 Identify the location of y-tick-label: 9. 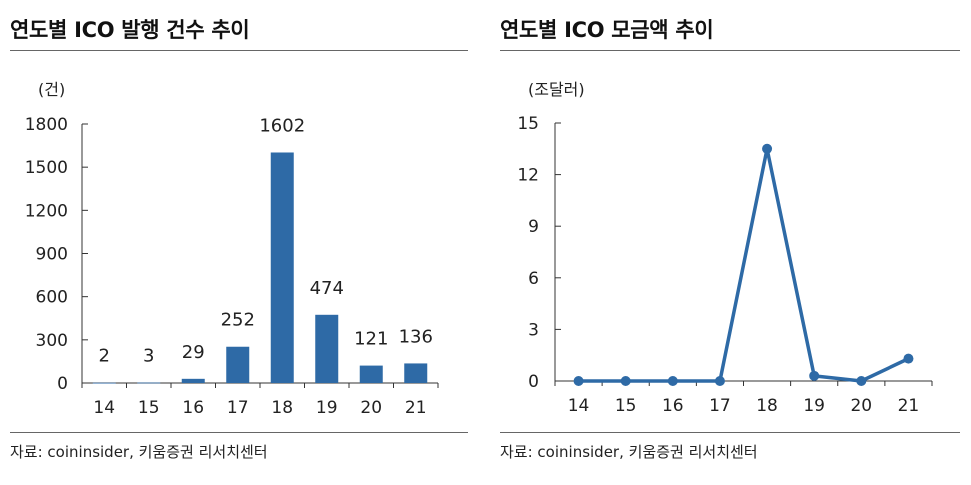
(533, 227).